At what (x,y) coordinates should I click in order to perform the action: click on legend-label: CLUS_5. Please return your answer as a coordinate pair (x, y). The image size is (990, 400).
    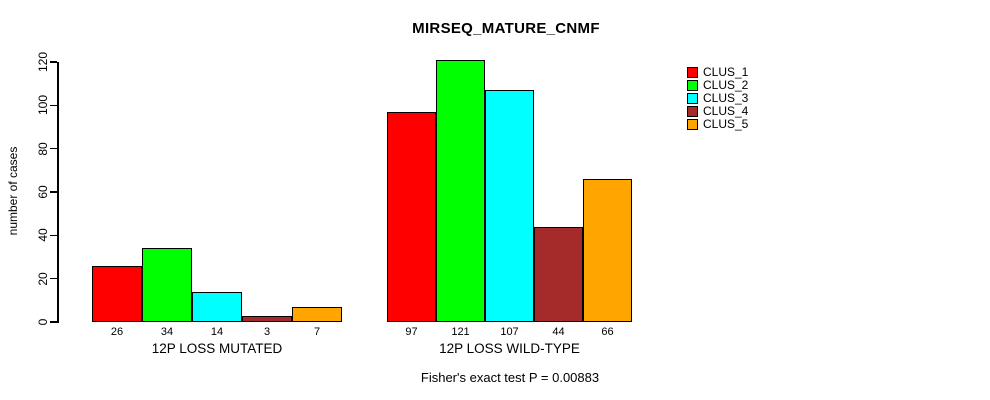
    Looking at the image, I should click on (726, 124).